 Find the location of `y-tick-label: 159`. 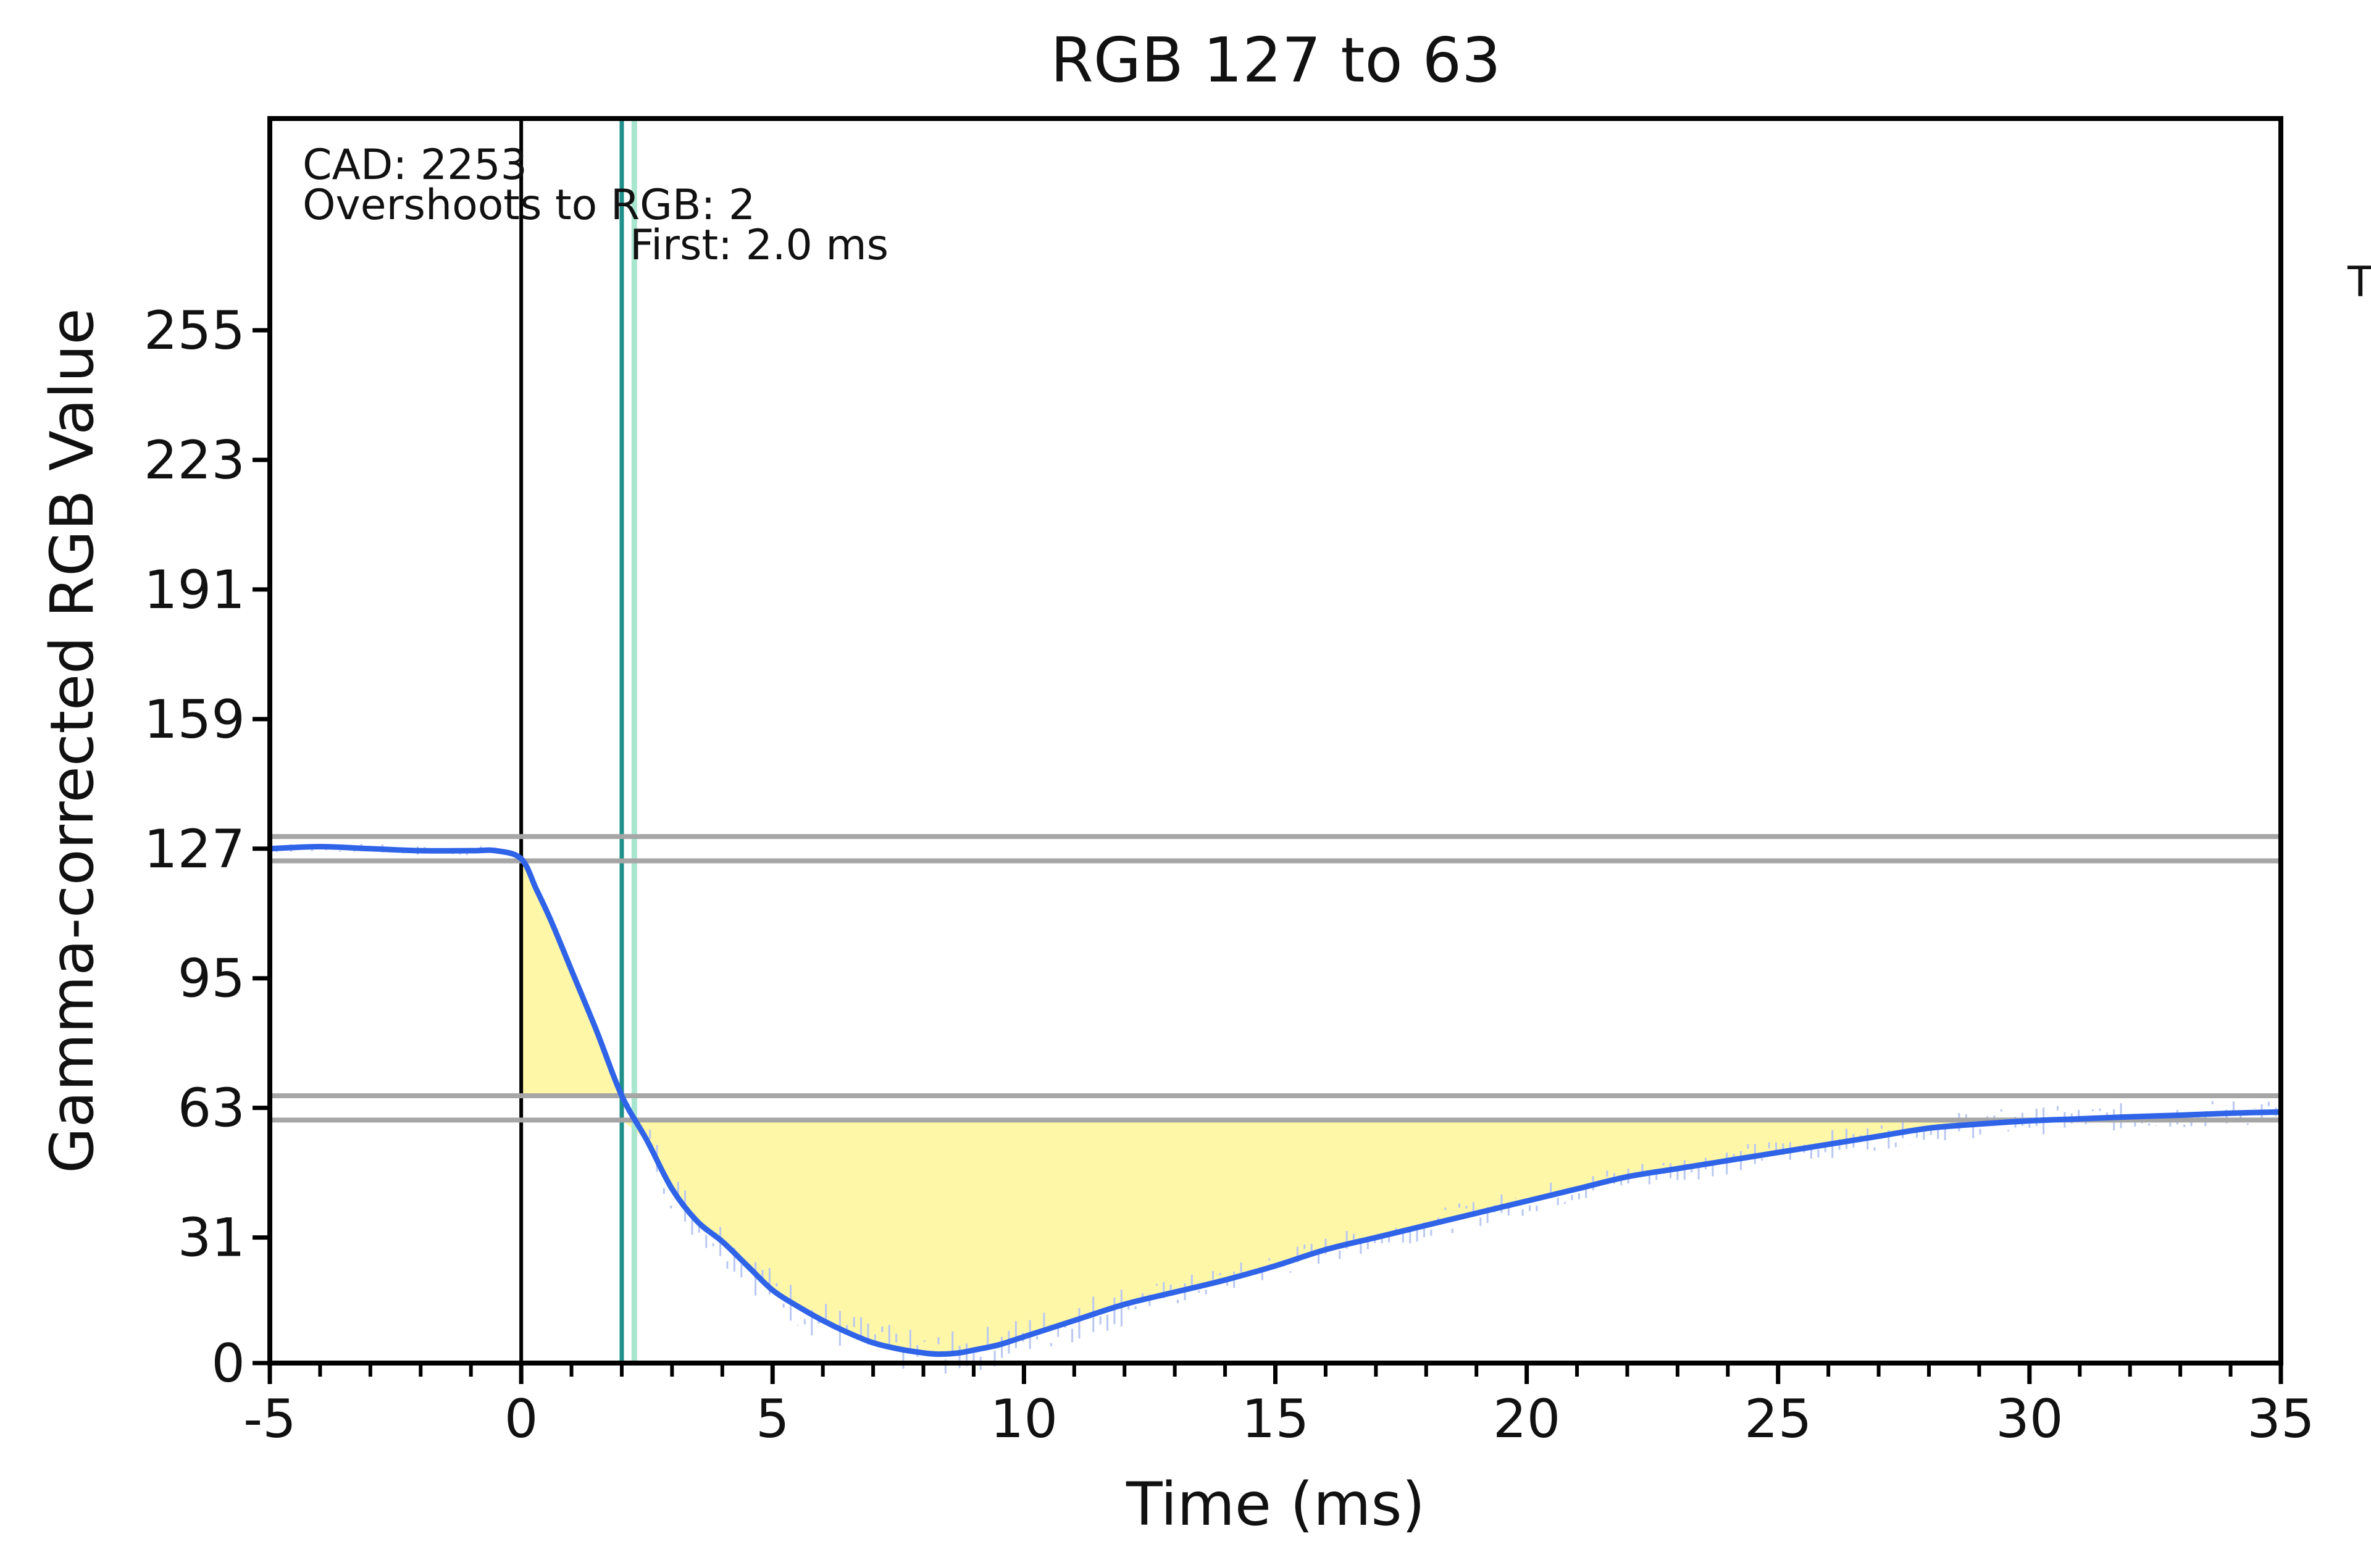

y-tick-label: 159 is located at coordinates (194, 720).